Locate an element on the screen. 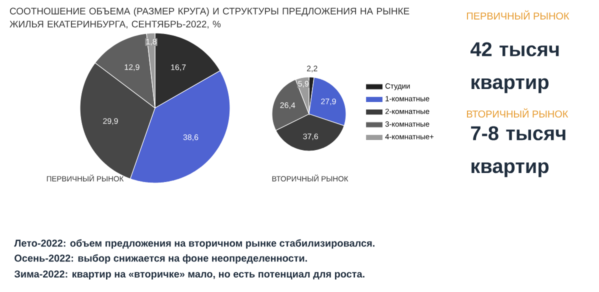 The height and width of the screenshot is (292, 599). text: Осень-2022: выбор снижается на фоне неопределенности. is located at coordinates (160, 259).